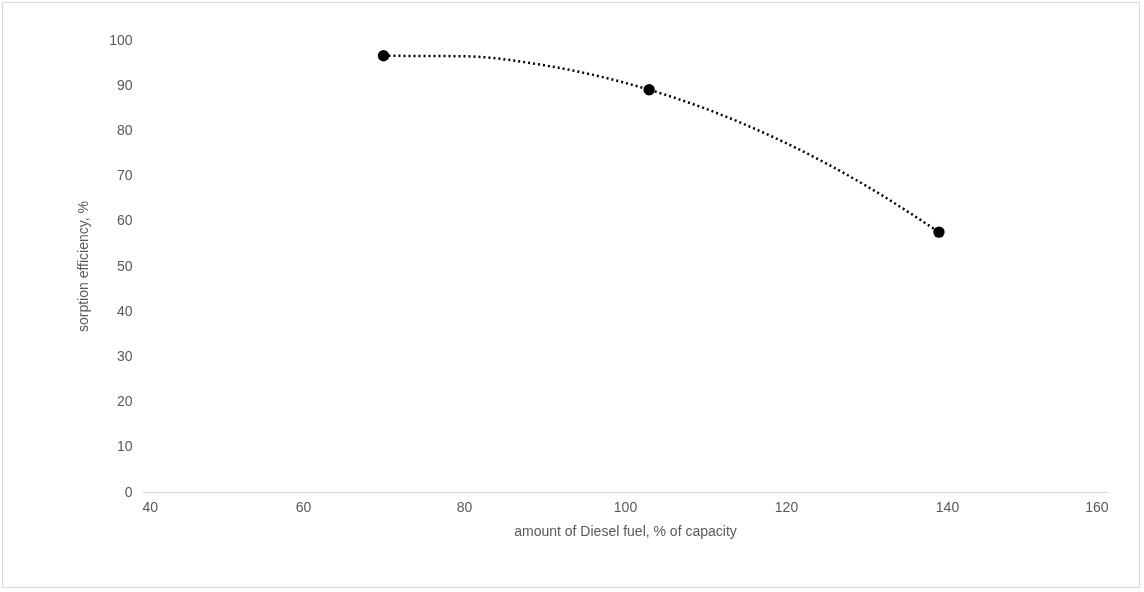  I want to click on y-tick-label: 10, so click(124, 446).